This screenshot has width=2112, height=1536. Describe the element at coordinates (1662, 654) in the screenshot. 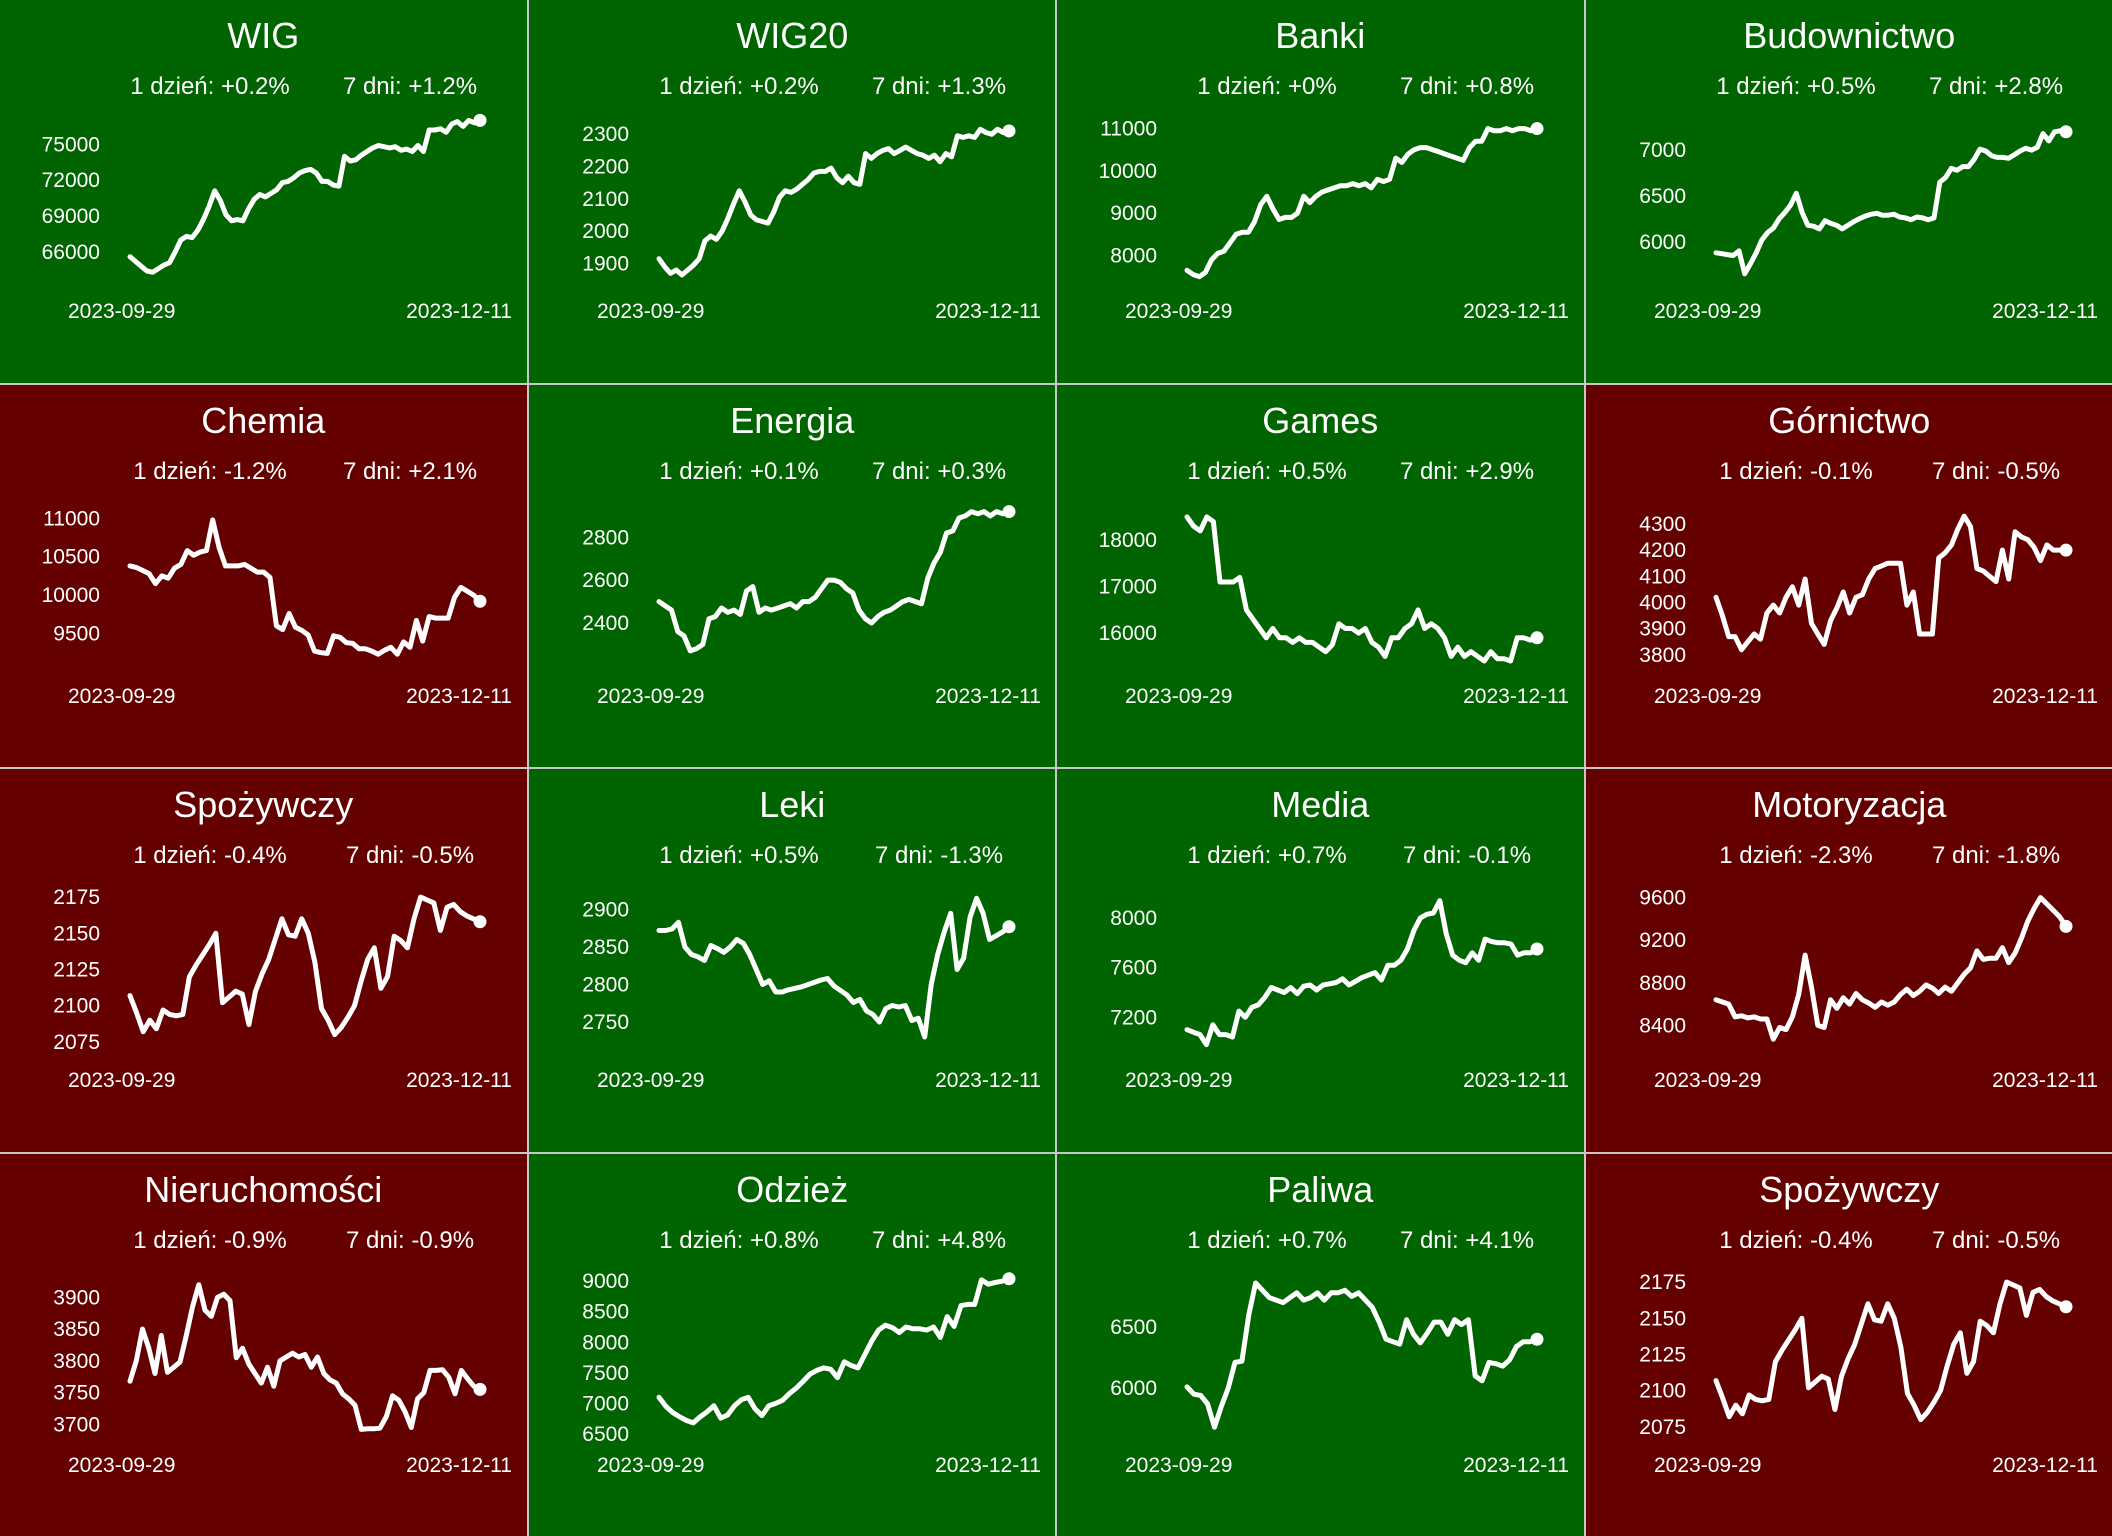

I see `y-tick-label: 3800` at that location.